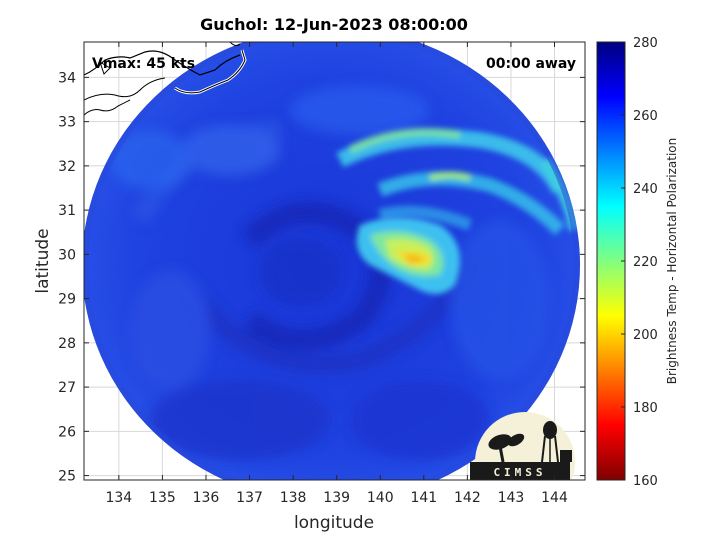  I want to click on y-tick-label: 32, so click(67, 167).